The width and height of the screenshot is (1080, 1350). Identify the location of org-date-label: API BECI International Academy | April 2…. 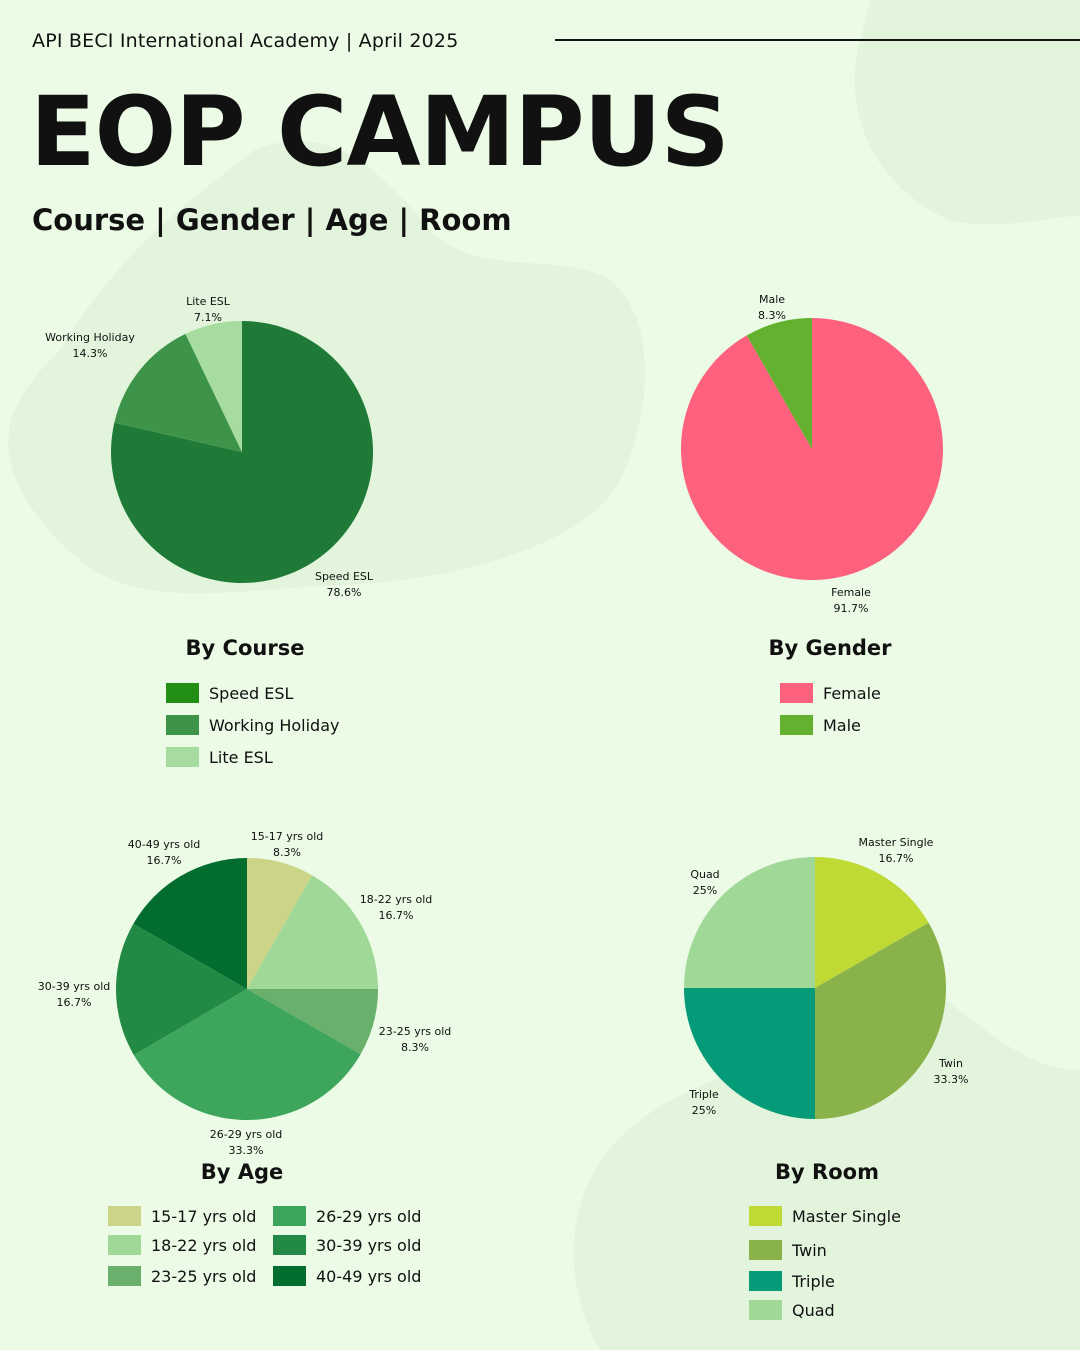
(245, 41).